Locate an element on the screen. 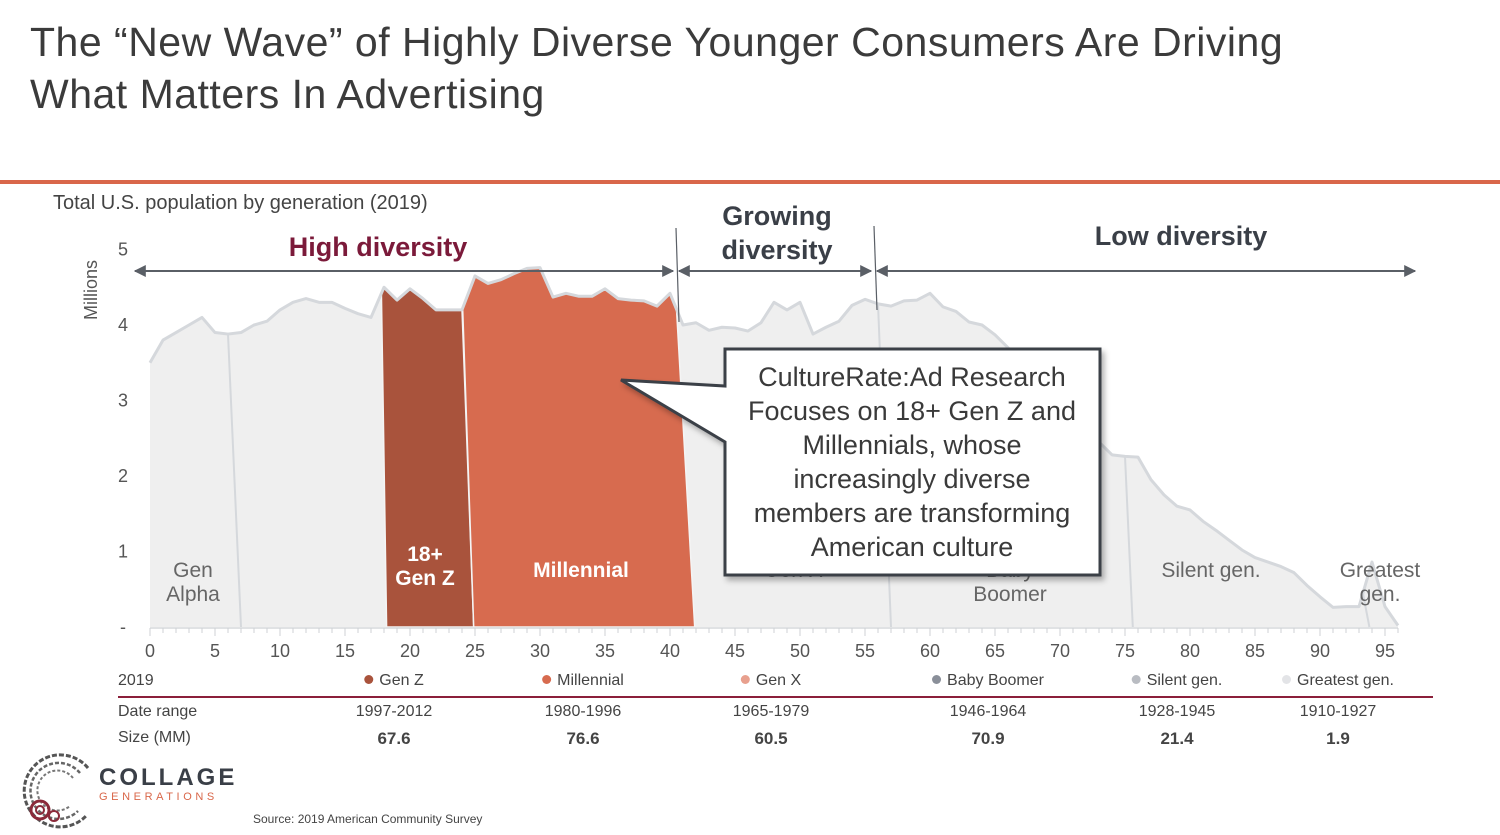 Image resolution: width=1500 pixels, height=835 pixels. size-cell: 21.4 is located at coordinates (1177, 738).